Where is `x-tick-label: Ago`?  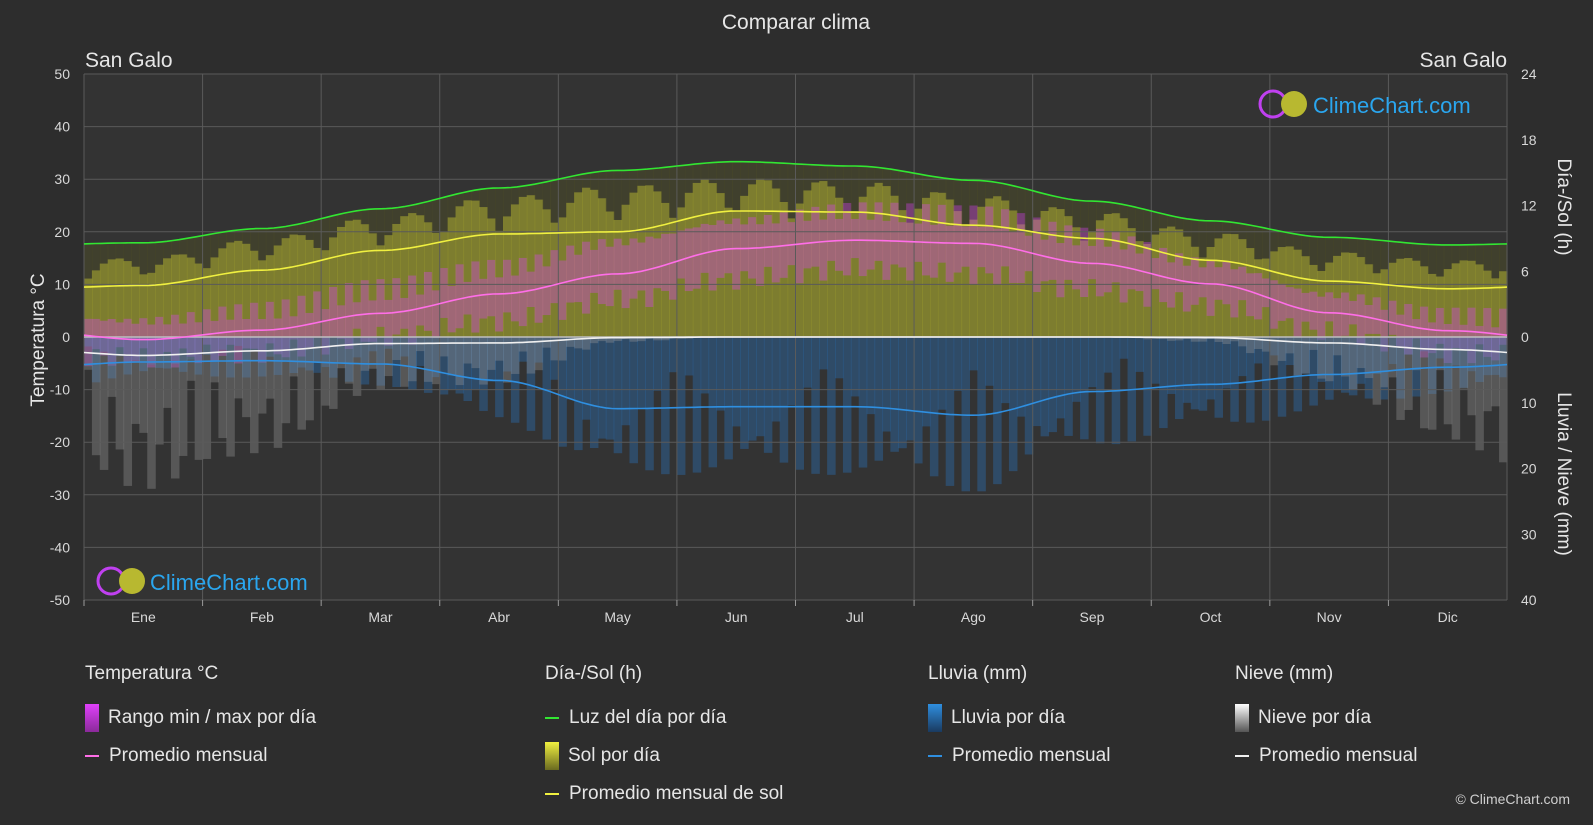 x-tick-label: Ago is located at coordinates (973, 617).